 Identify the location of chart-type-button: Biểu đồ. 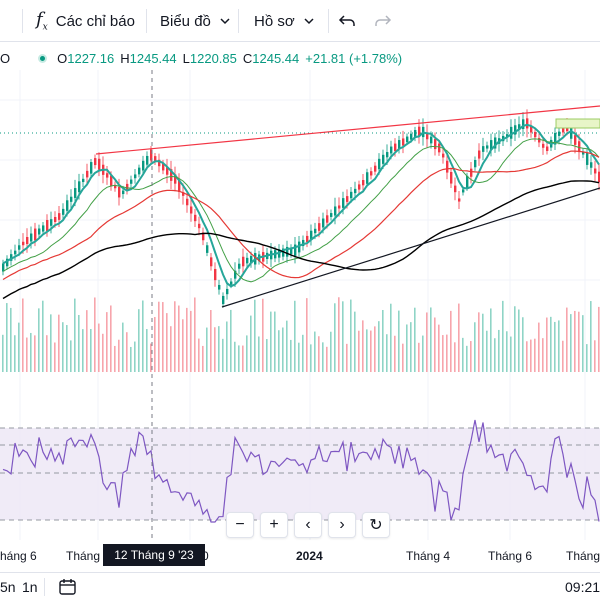
(195, 21).